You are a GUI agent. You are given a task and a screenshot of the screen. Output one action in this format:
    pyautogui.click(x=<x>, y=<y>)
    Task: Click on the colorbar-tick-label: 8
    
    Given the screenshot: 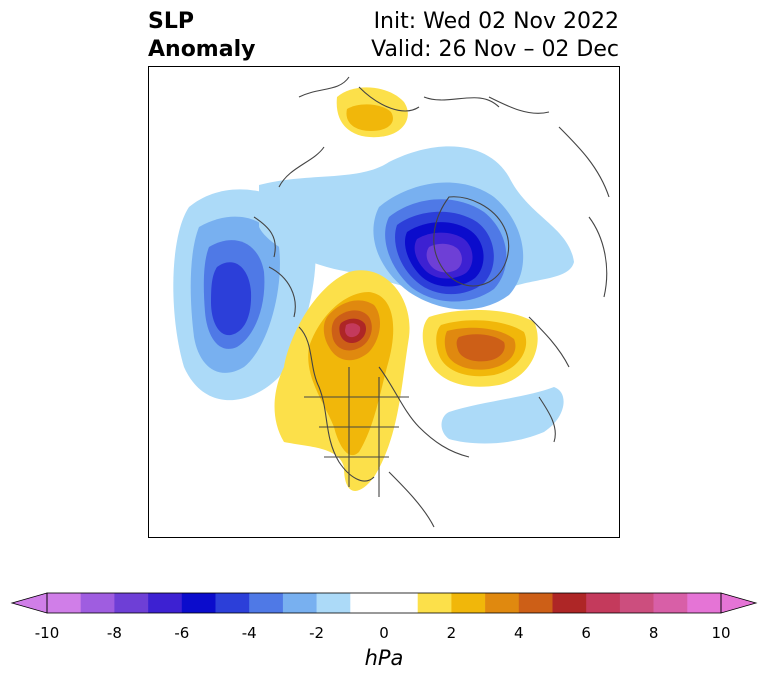 What is the action you would take?
    pyautogui.click(x=653, y=633)
    